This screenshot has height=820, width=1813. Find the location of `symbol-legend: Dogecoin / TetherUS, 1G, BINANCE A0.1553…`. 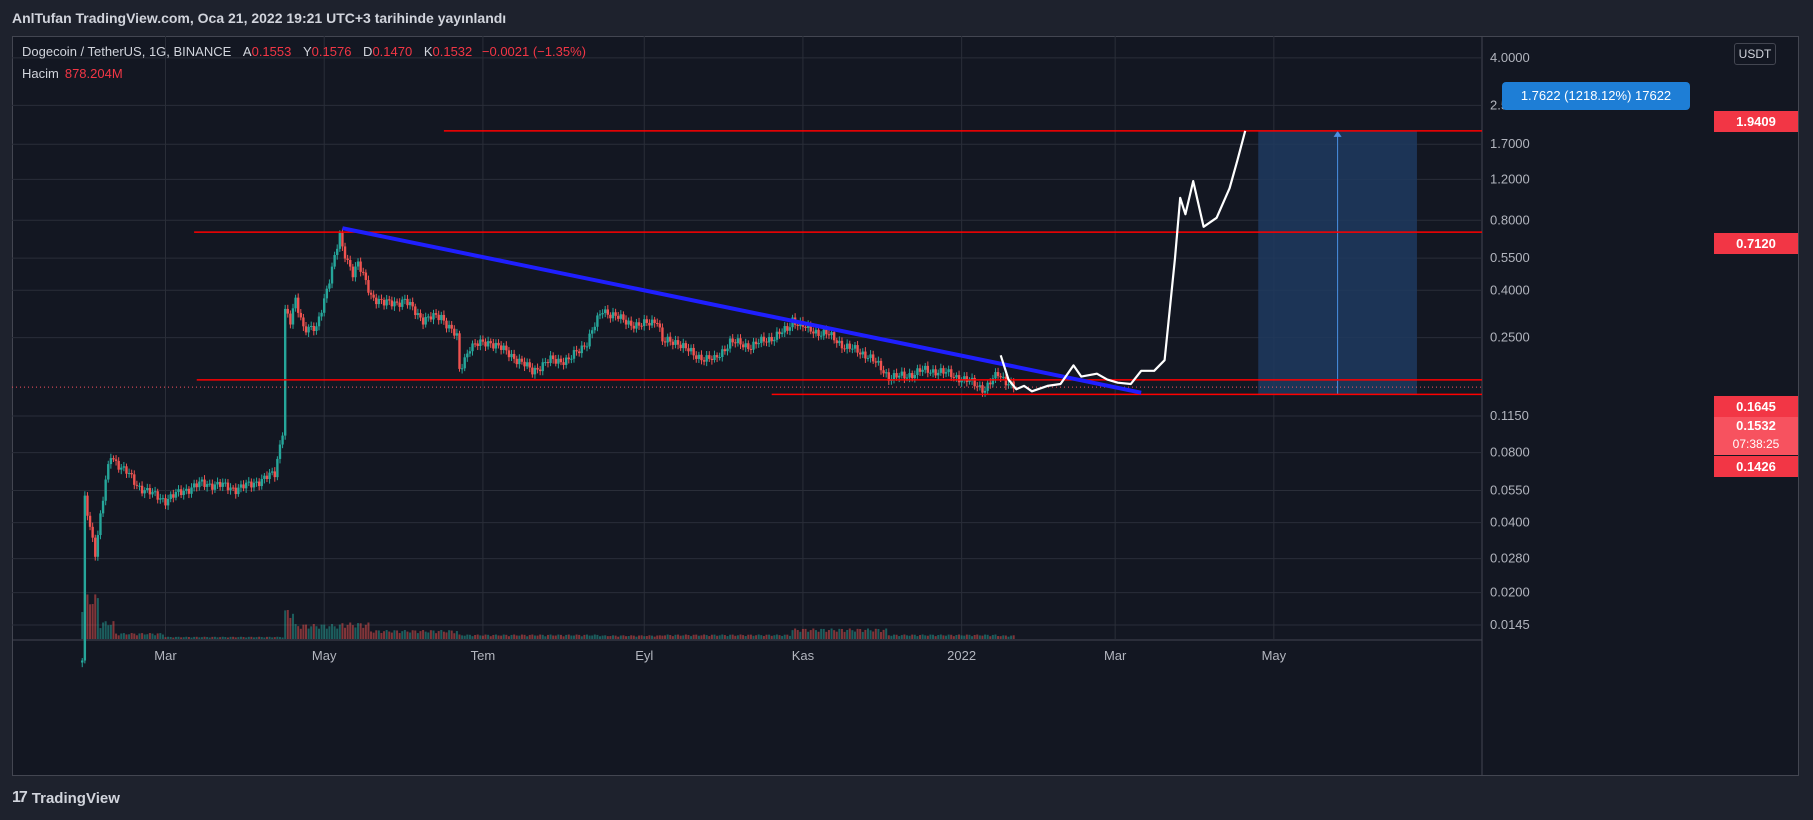

symbol-legend: Dogecoin / TetherUS, 1G, BINANCE A0.1553… is located at coordinates (304, 51).